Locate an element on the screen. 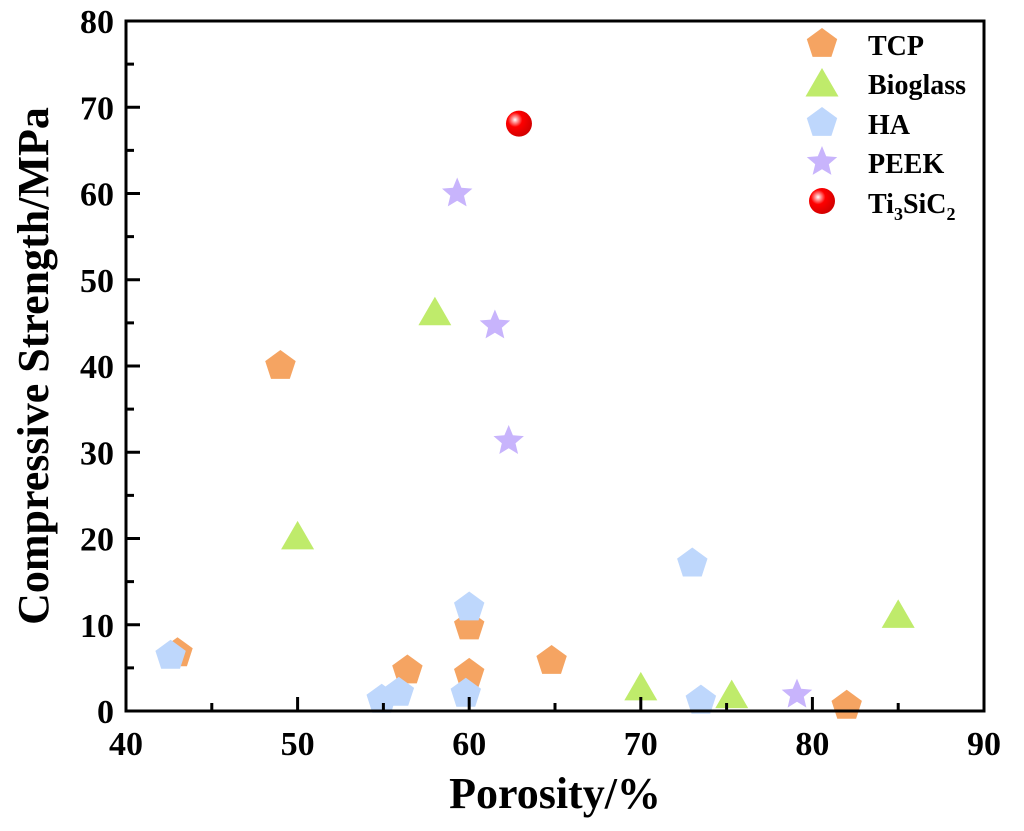  y-tick-label: 60 is located at coordinates (97, 195).